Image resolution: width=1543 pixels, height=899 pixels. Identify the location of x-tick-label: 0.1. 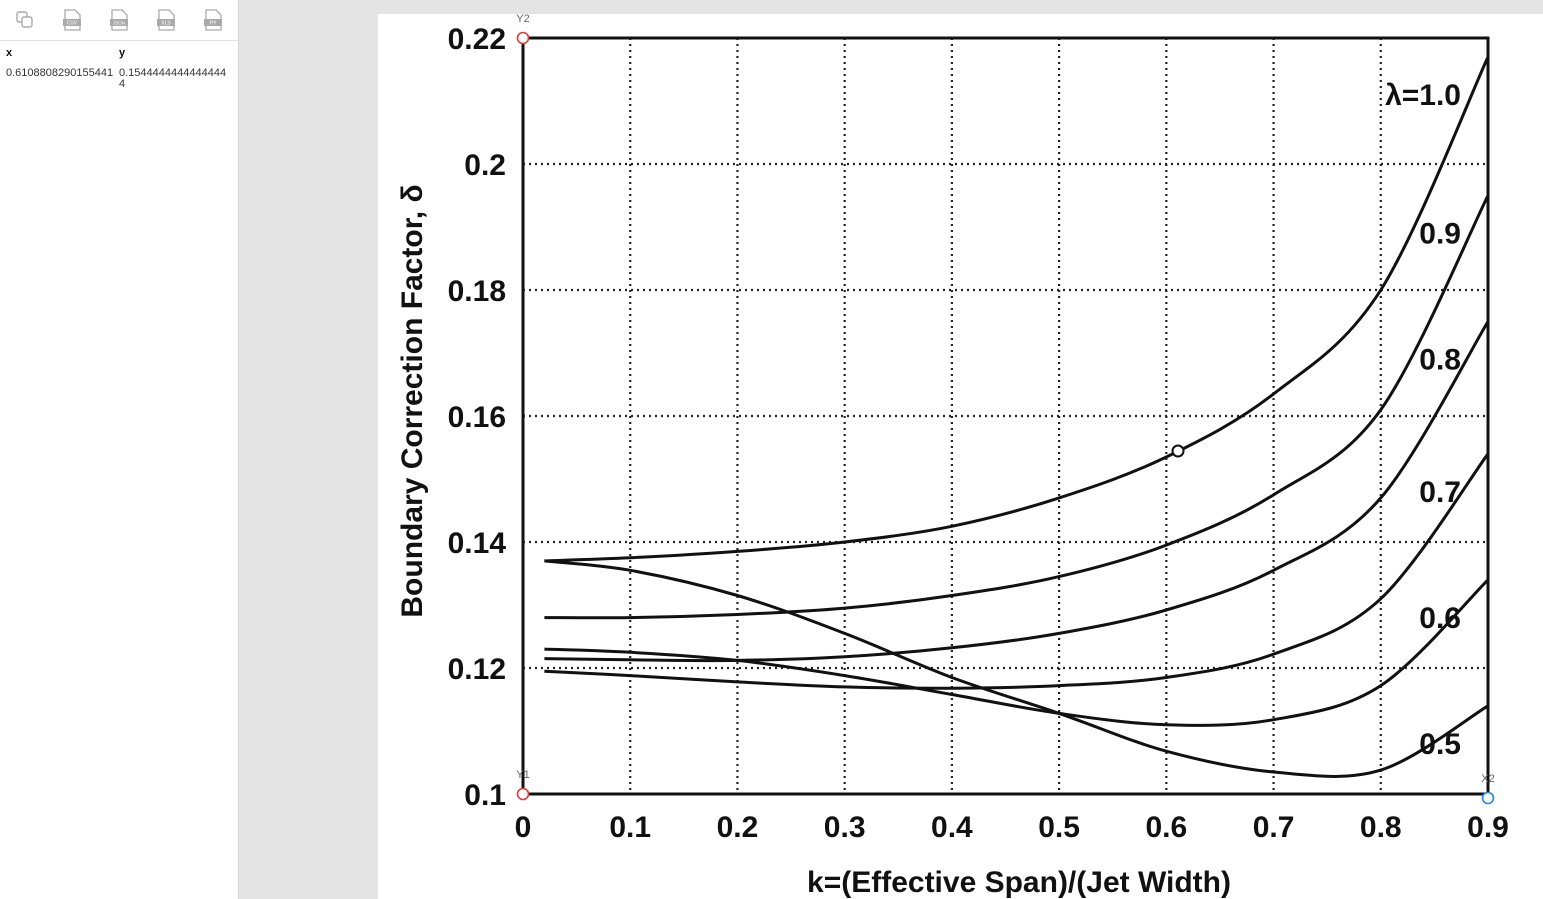
(630, 827).